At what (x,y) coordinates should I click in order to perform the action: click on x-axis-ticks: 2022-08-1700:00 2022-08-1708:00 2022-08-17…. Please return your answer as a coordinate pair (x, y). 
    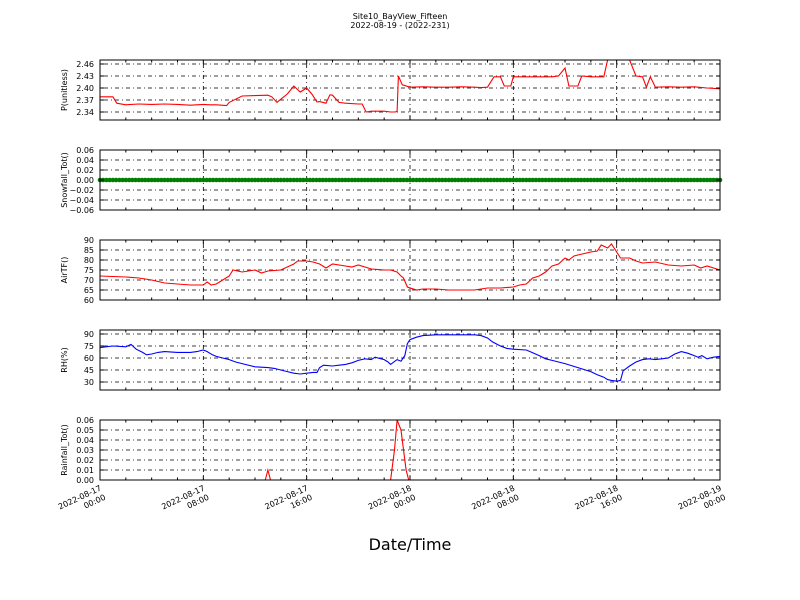
    Looking at the image, I should click on (392, 502).